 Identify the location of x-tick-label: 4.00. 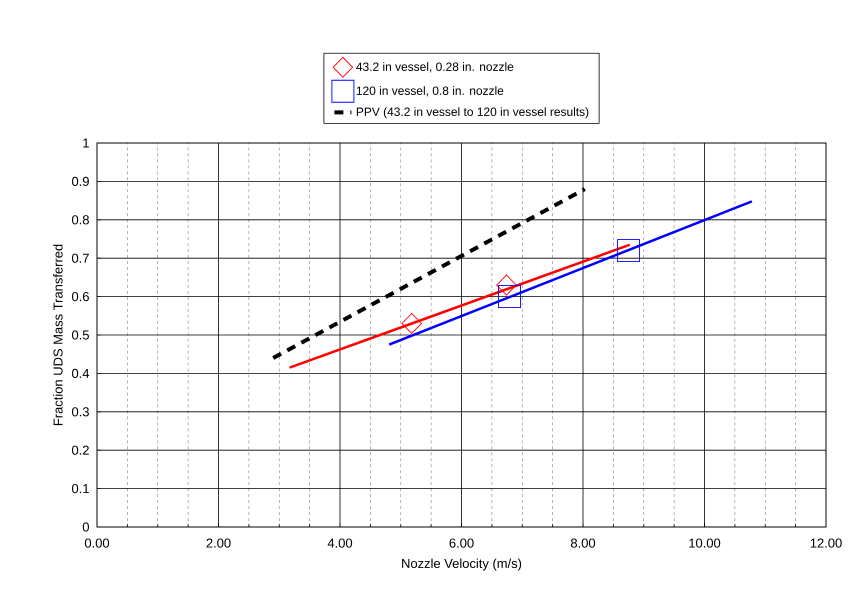
(340, 543).